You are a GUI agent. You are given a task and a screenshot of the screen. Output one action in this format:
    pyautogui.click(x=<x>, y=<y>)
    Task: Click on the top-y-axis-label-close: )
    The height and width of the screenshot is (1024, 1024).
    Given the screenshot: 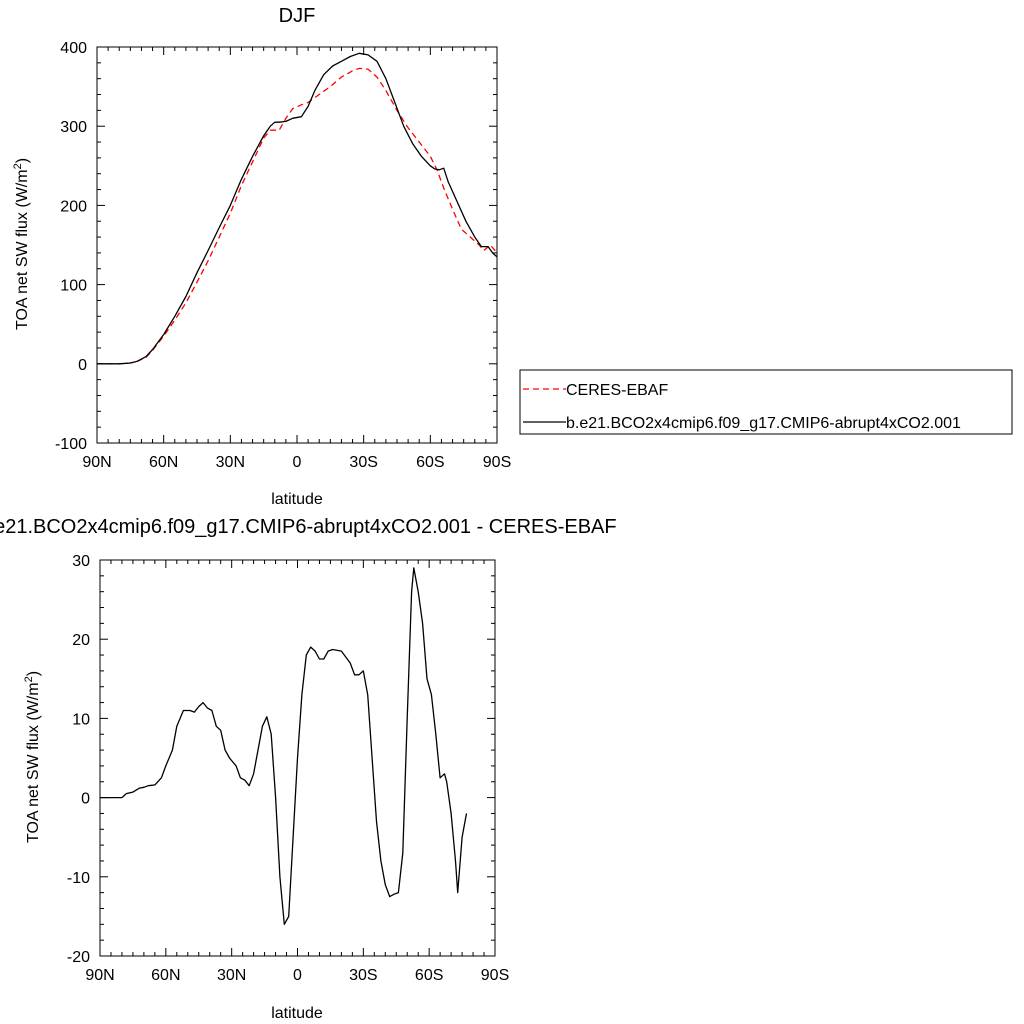 What is the action you would take?
    pyautogui.click(x=22, y=160)
    